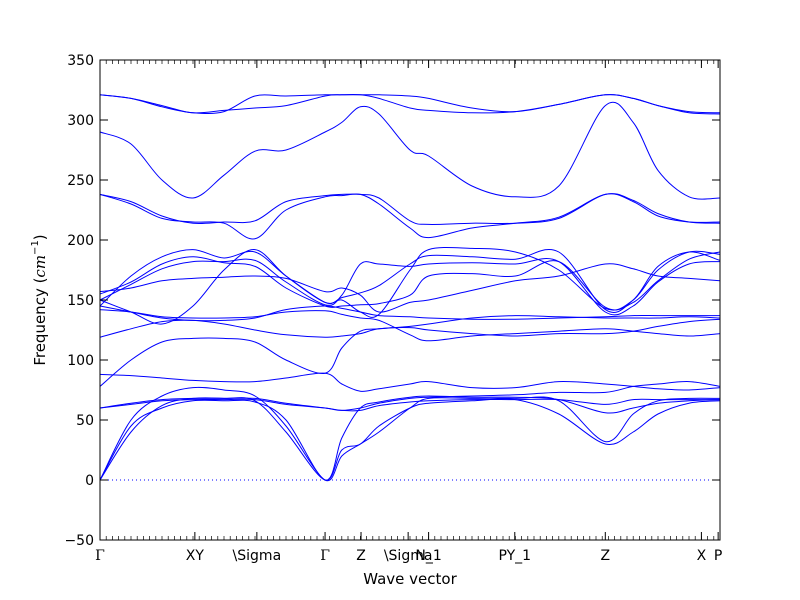 This screenshot has height=600, width=800. What do you see at coordinates (410, 579) in the screenshot?
I see `x-axis-label: Wave vector` at bounding box center [410, 579].